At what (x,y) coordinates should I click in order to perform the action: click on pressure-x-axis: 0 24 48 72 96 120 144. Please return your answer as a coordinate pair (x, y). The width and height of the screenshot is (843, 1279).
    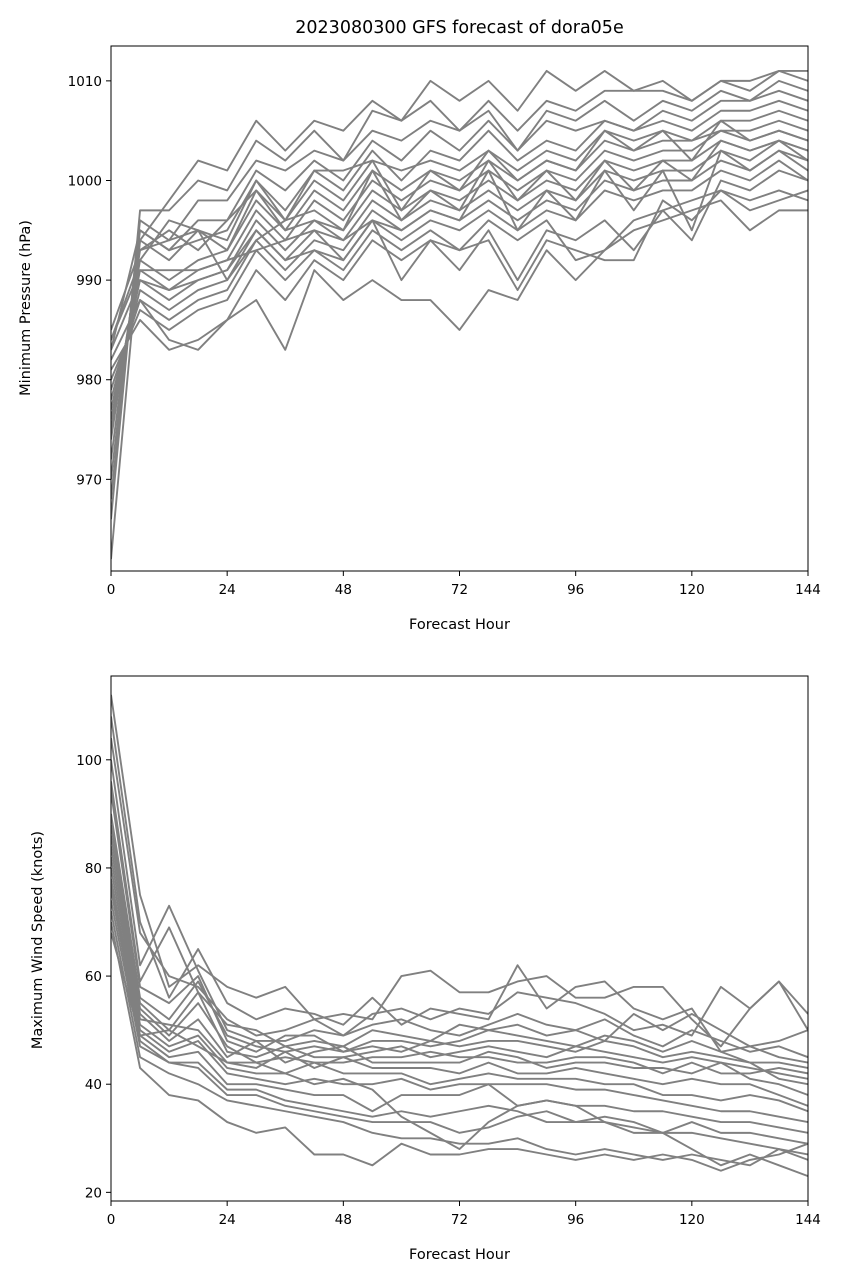
    Looking at the image, I should click on (464, 584).